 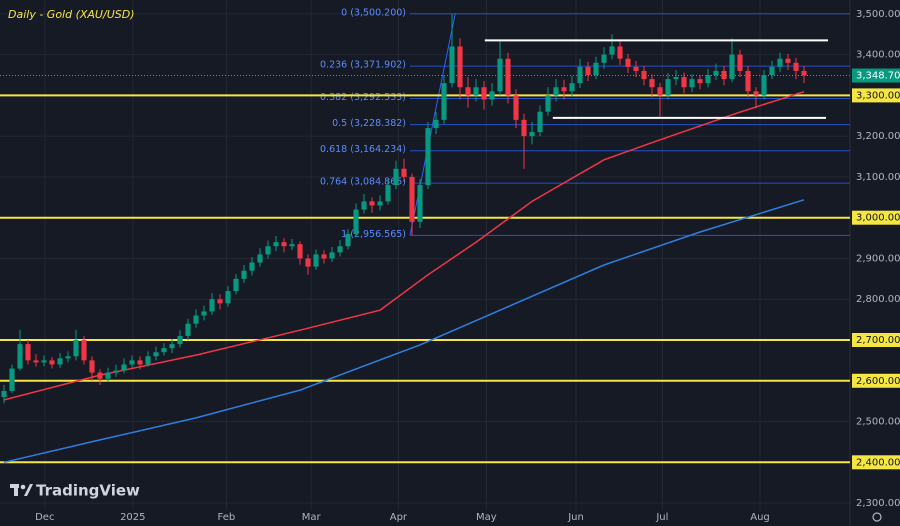 I want to click on x-tick-label: Apr, so click(x=399, y=517).